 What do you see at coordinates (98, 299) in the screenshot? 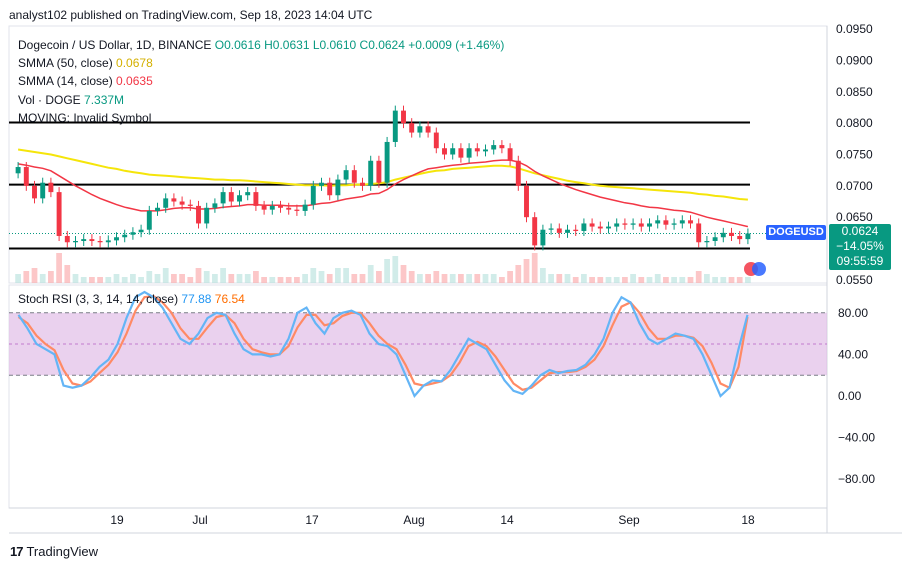
I see `stoch-label: Stoch RSI (3, 3, 14, 14, close)` at bounding box center [98, 299].